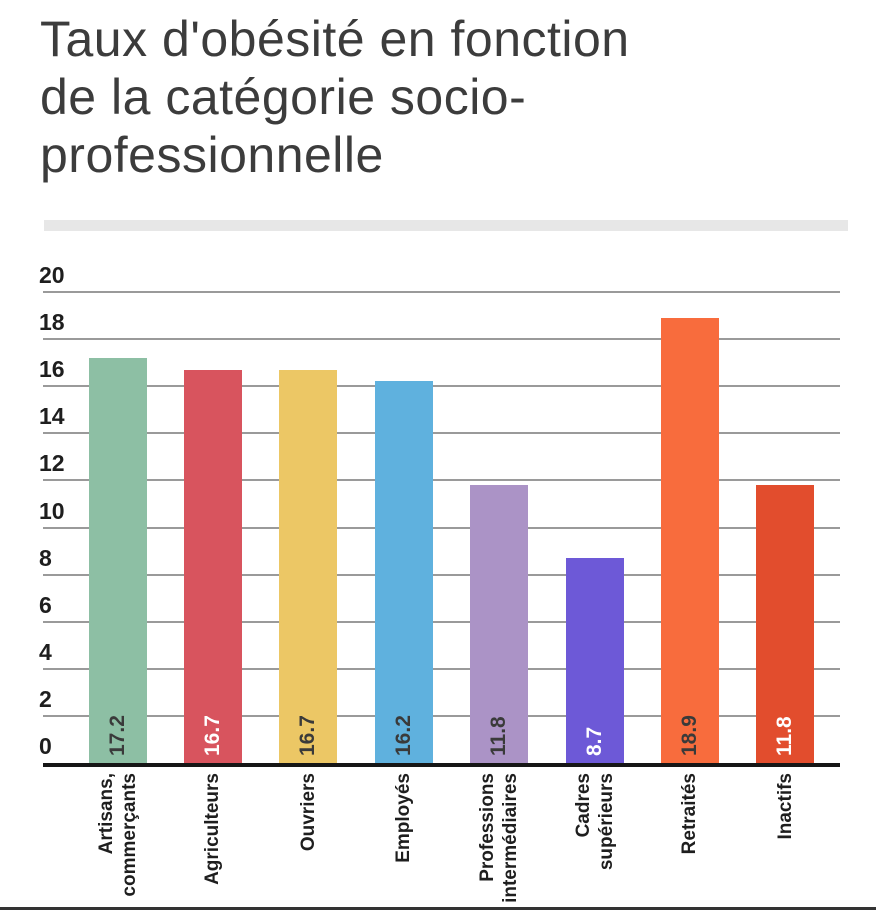 The width and height of the screenshot is (876, 914). Describe the element at coordinates (403, 735) in the screenshot. I see `bar-value-label: 16.2` at that location.